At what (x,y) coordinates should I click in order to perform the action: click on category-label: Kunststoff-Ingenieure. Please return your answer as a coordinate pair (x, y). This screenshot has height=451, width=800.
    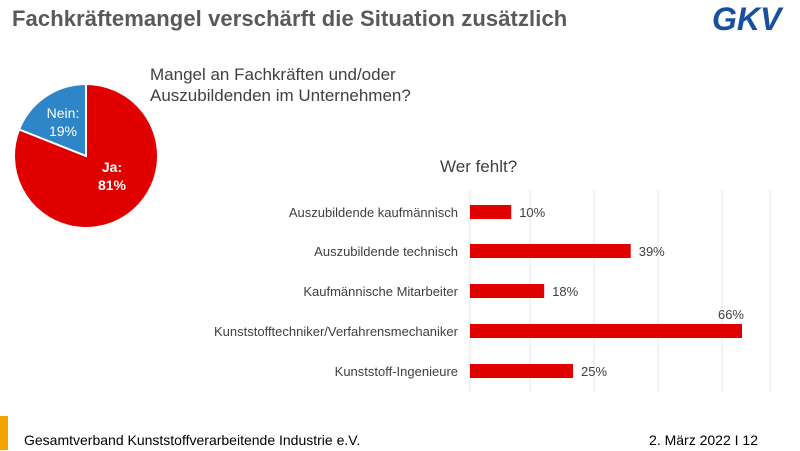
    Looking at the image, I should click on (396, 371).